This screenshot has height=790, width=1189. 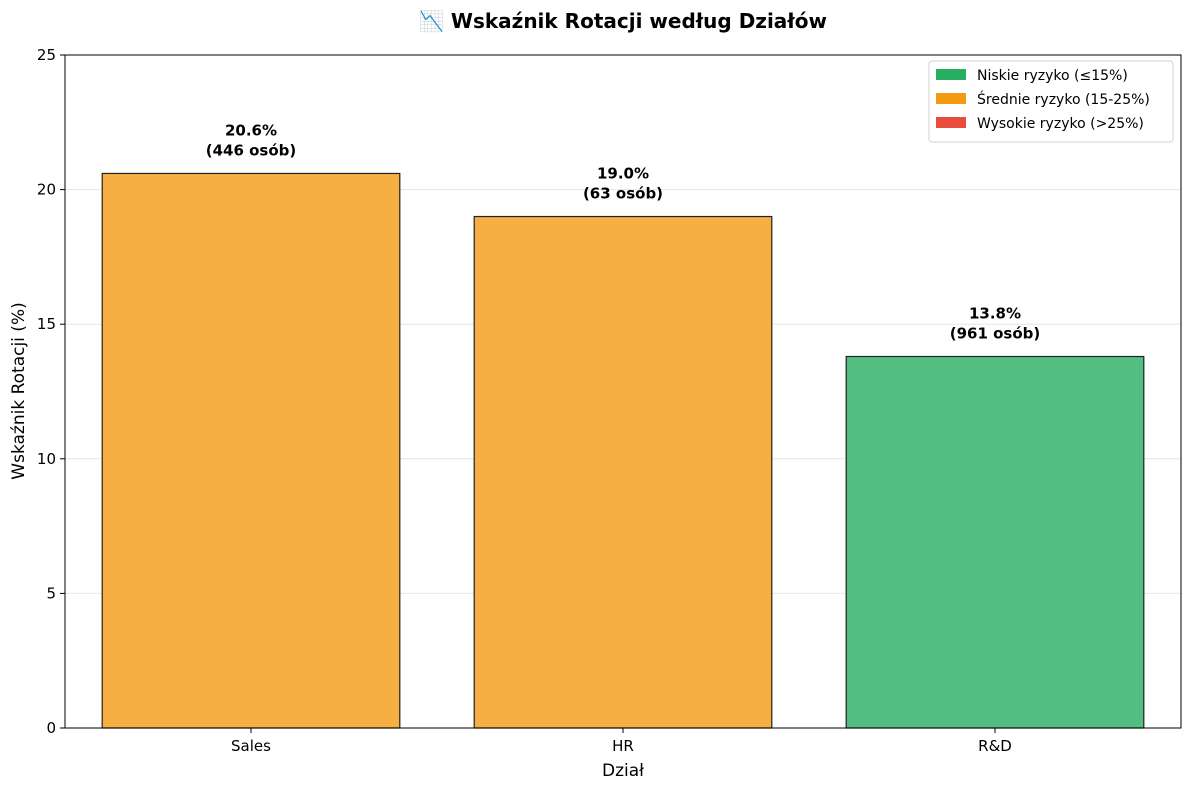 I want to click on legend-box, so click(x=1051, y=101).